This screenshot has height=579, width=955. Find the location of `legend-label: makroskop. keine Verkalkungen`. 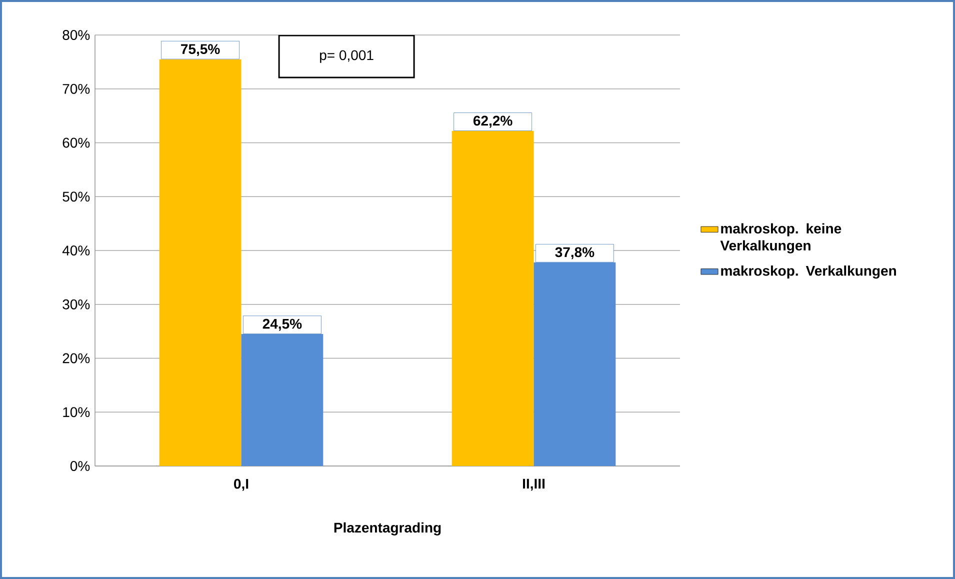

legend-label: makroskop. keine Verkalkungen is located at coordinates (781, 238).